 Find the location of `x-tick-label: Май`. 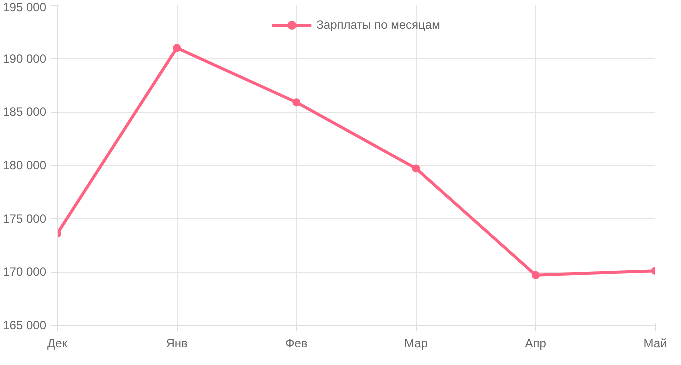

x-tick-label: Май is located at coordinates (656, 343).